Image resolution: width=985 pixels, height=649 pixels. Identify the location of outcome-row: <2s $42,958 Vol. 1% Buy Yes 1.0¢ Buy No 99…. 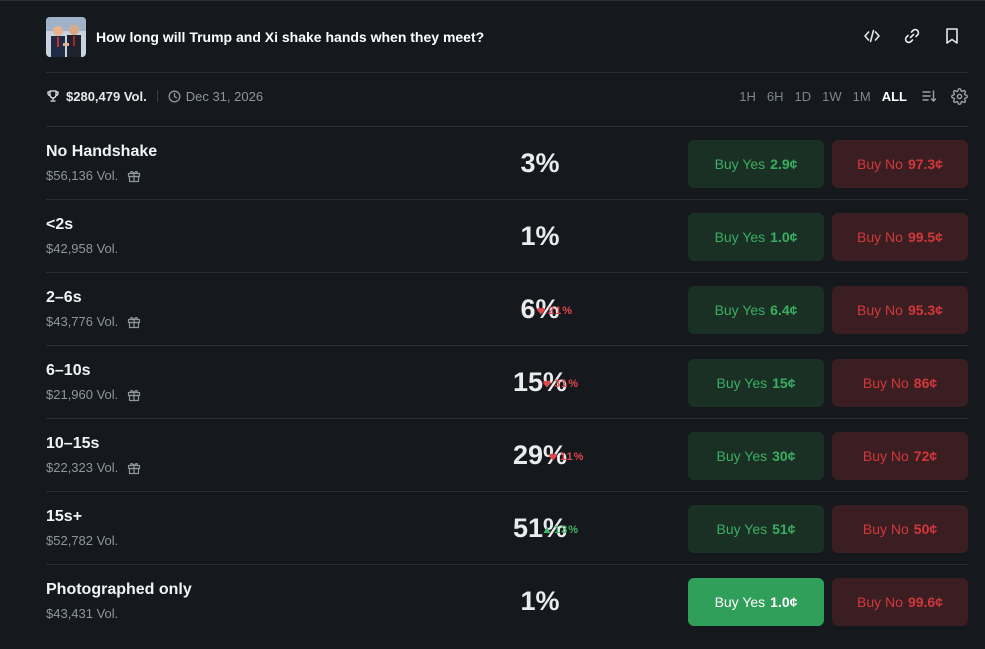
(507, 236).